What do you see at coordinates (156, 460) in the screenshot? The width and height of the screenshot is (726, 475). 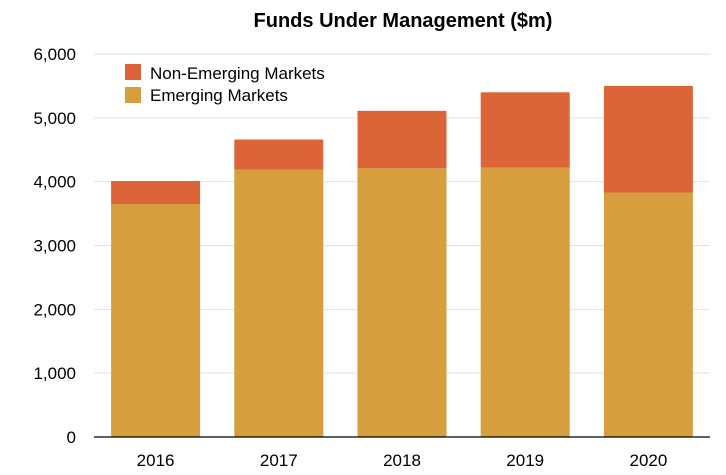 I see `x-tick-label: 2016` at bounding box center [156, 460].